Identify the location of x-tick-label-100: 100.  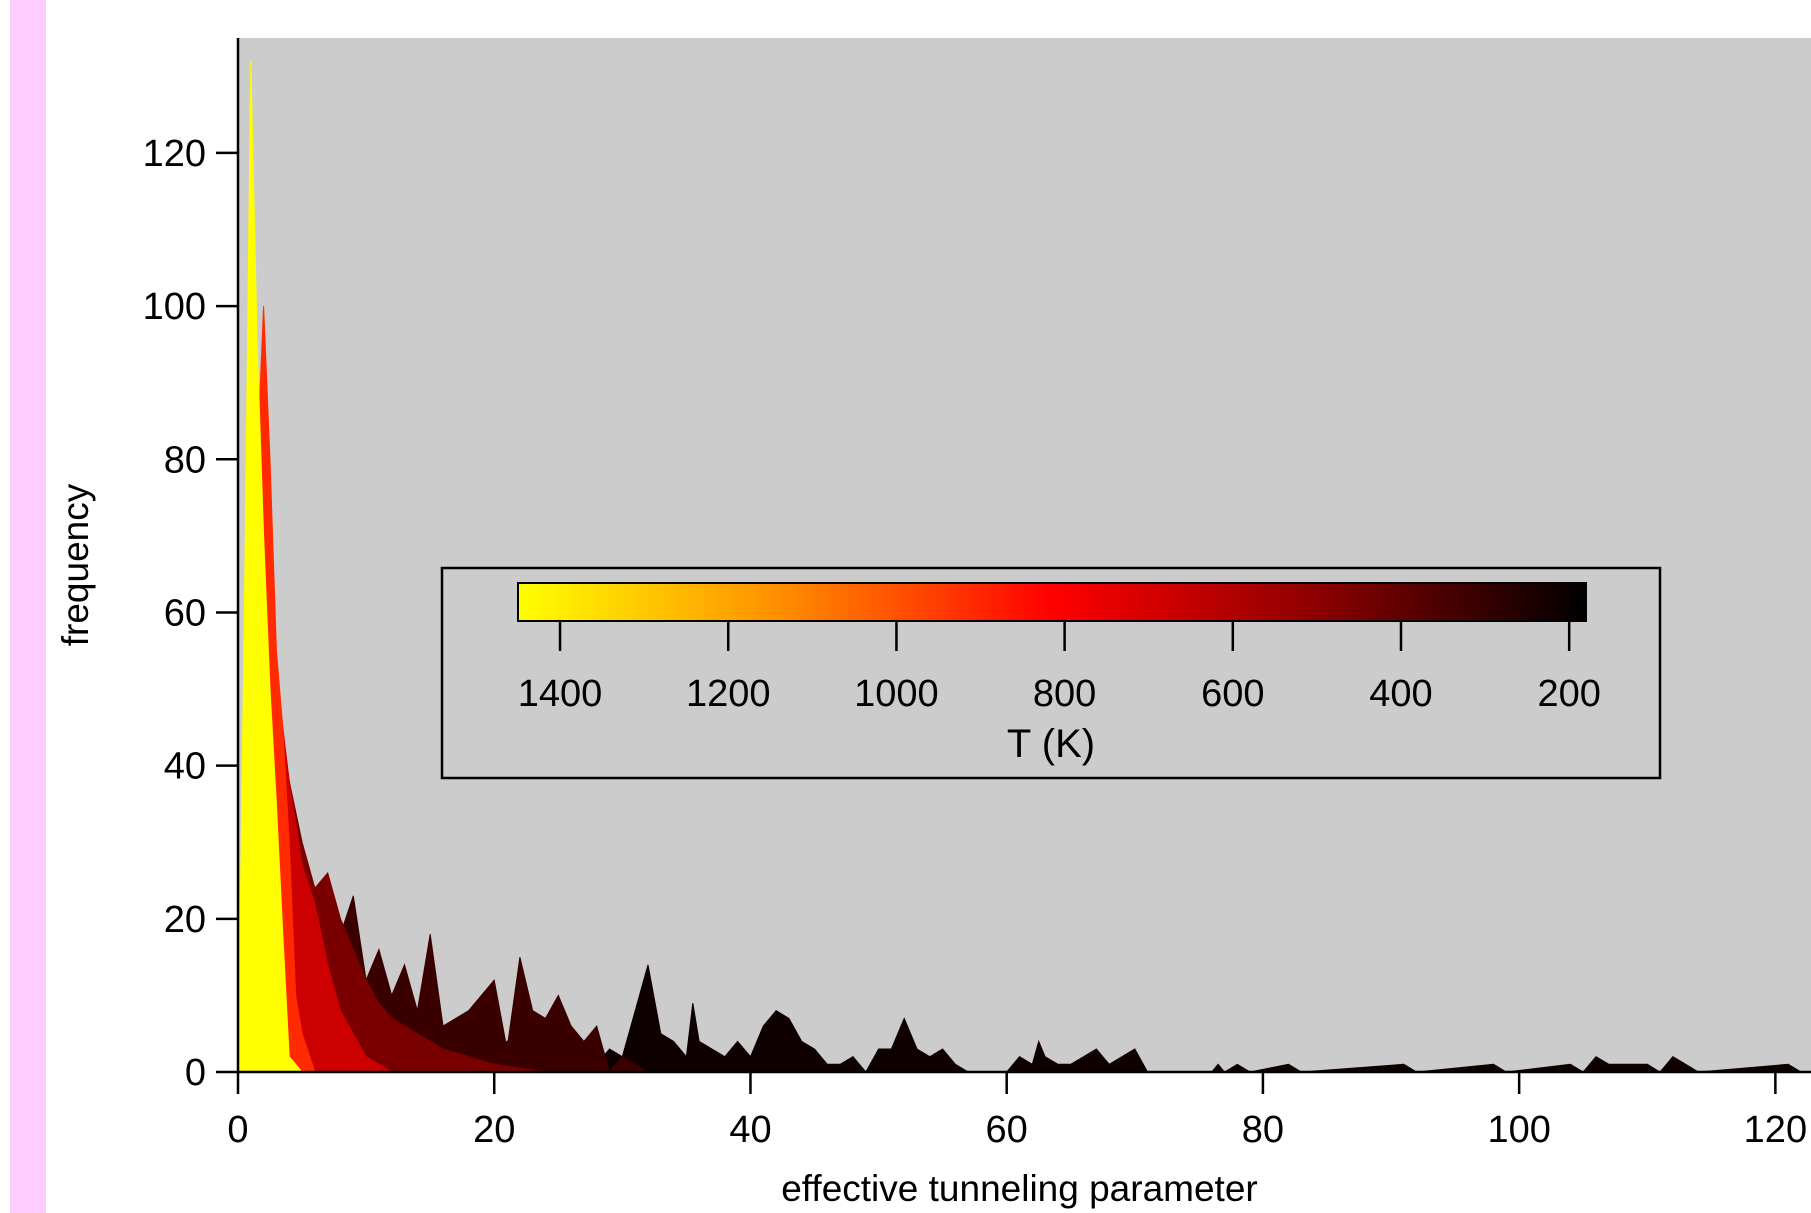
(1518, 1130).